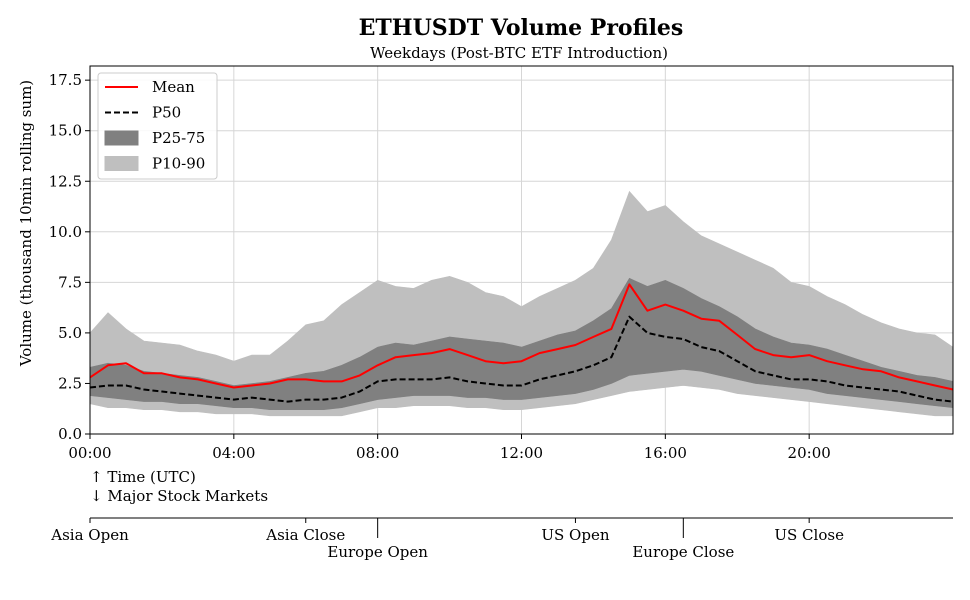 This screenshot has width=970, height=600. Describe the element at coordinates (89, 535) in the screenshot. I see `market-label-asia-open: Asia Open` at that location.